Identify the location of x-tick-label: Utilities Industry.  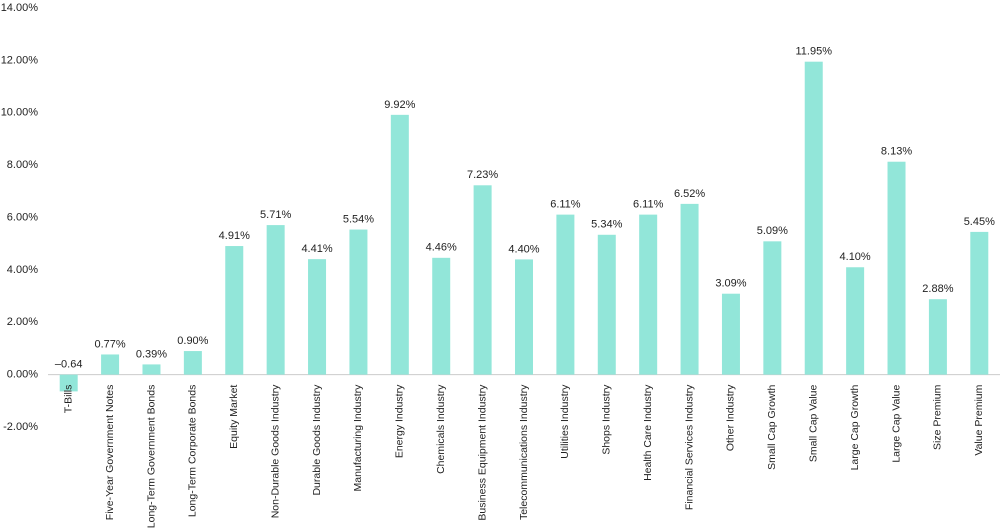
(565, 421).